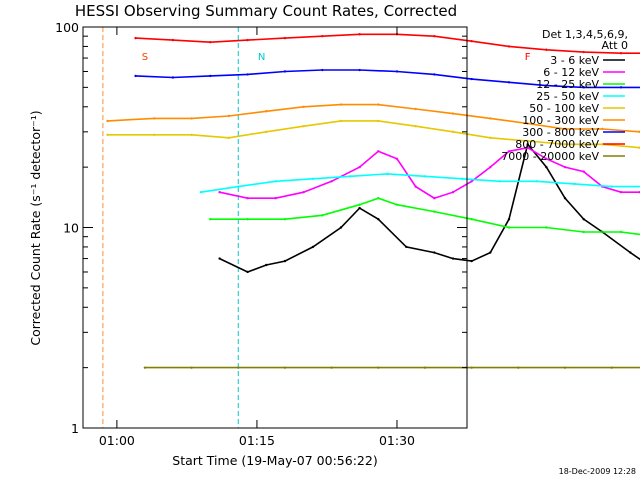  What do you see at coordinates (75, 428) in the screenshot?
I see `y-tick-label: 1` at bounding box center [75, 428].